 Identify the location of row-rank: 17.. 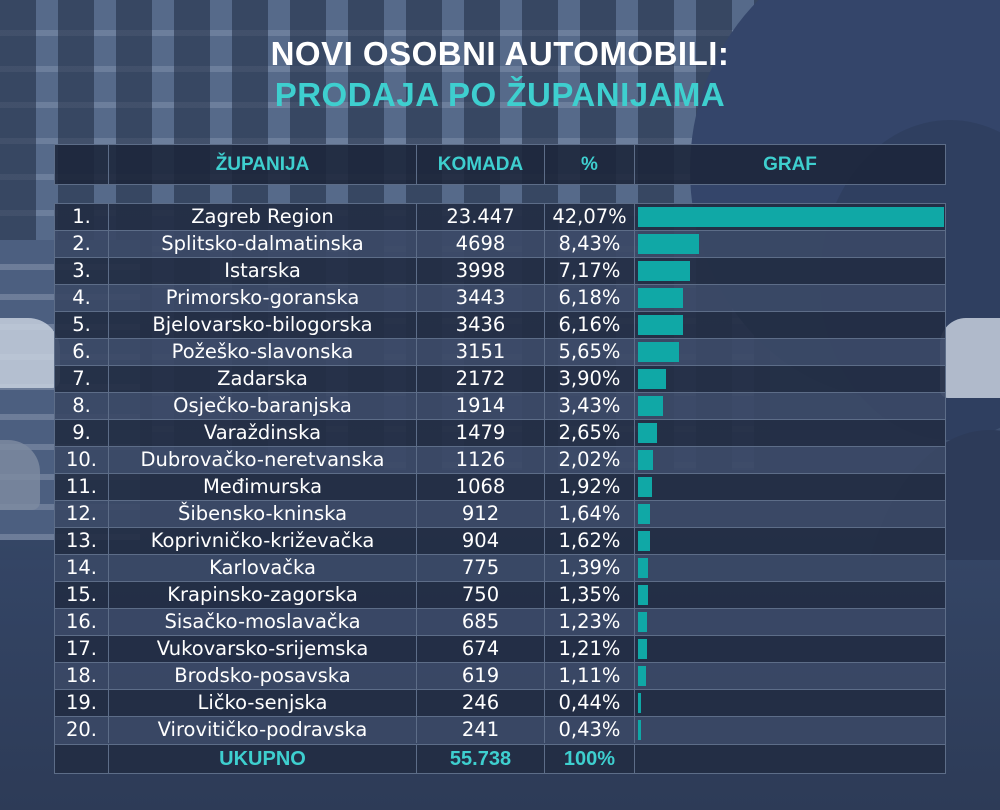
(81, 648).